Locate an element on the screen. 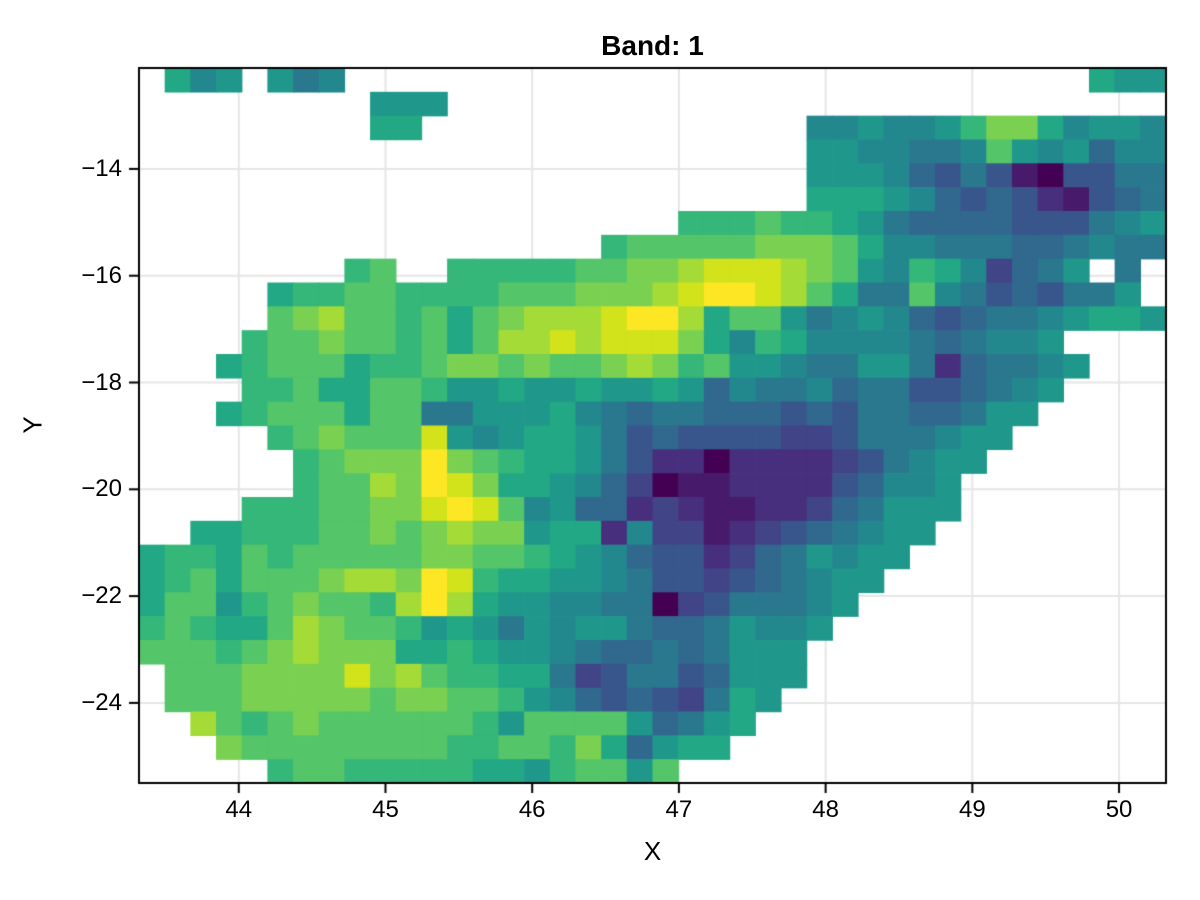  y-axis-label: Y is located at coordinates (32, 425).